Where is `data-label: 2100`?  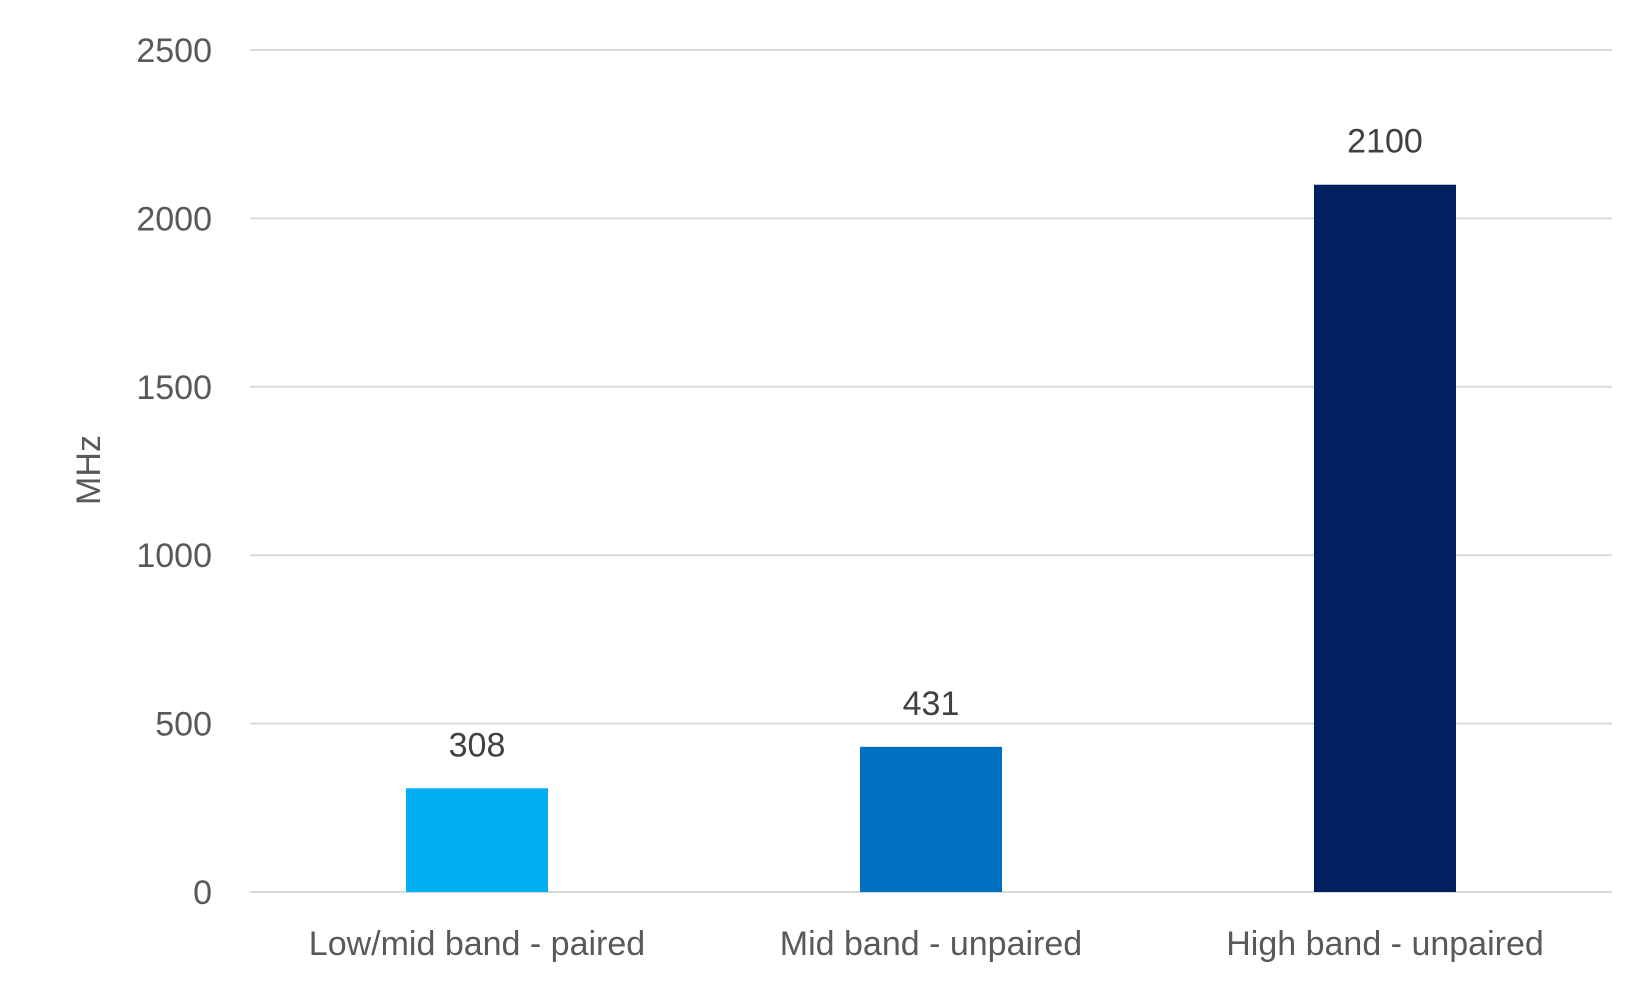 data-label: 2100 is located at coordinates (1385, 142).